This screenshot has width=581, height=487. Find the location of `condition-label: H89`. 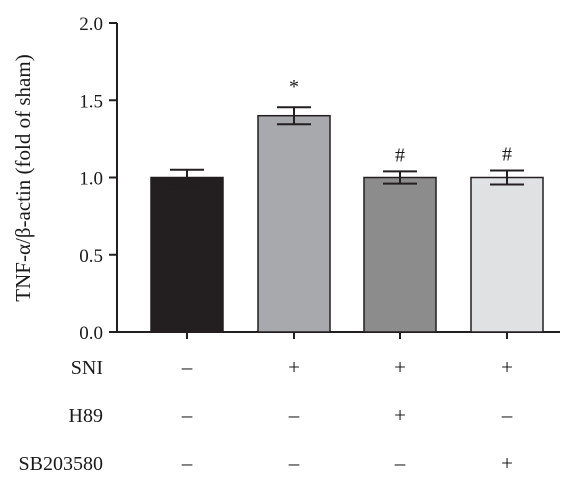

condition-label: H89 is located at coordinates (86, 416).